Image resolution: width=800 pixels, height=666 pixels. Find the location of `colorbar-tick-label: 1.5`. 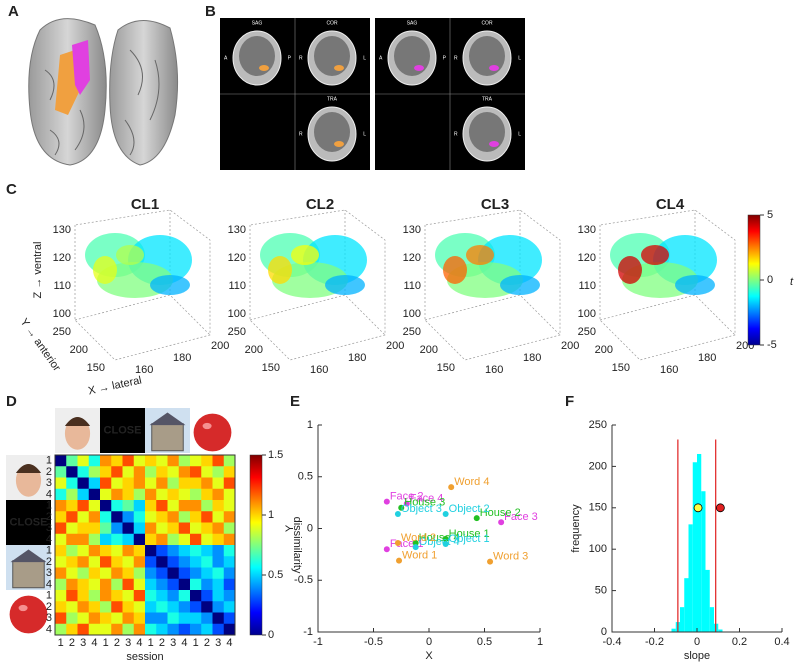

colorbar-tick-label: 1.5 is located at coordinates (275, 455).